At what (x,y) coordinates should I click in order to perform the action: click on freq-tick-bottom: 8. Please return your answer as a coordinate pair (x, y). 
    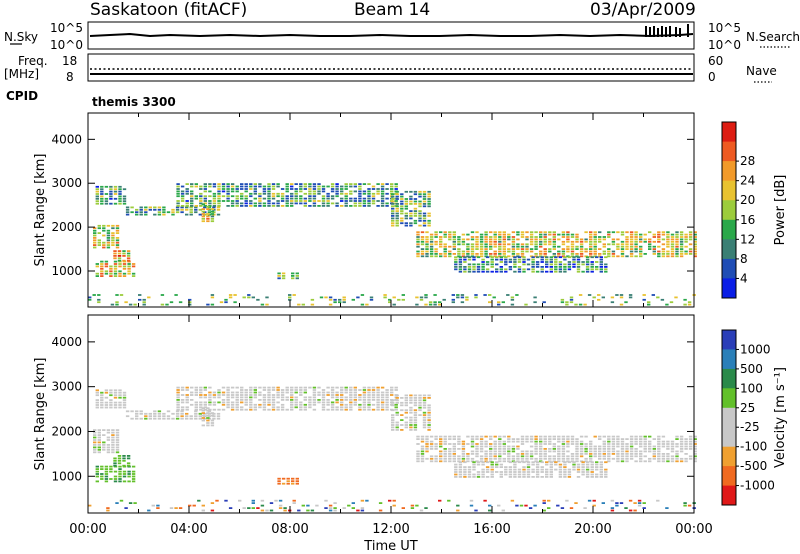
    Looking at the image, I should click on (70, 77).